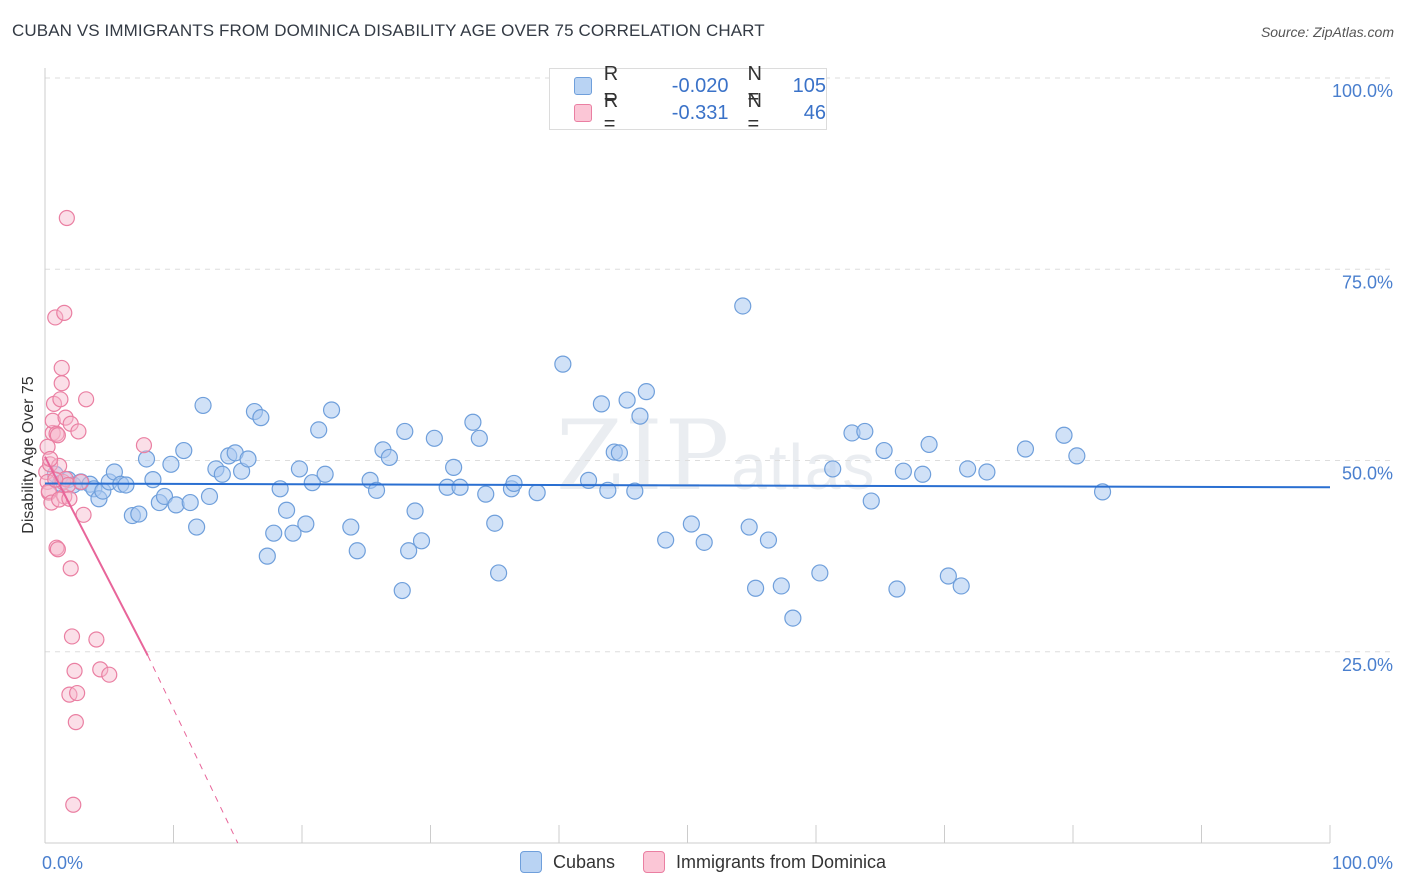 This screenshot has width=1406, height=892. I want to click on legend-item-cubans: Cubans, so click(567, 862).